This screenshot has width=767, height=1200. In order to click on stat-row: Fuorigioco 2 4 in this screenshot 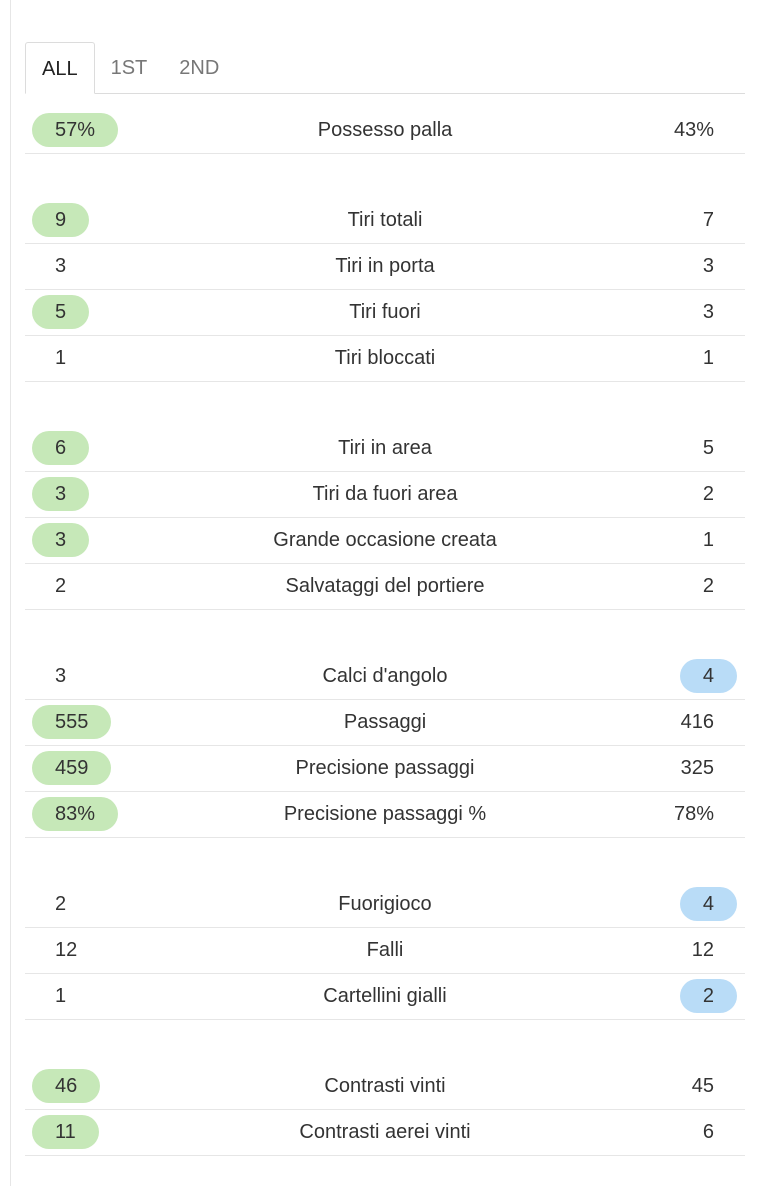, I will do `click(385, 905)`.